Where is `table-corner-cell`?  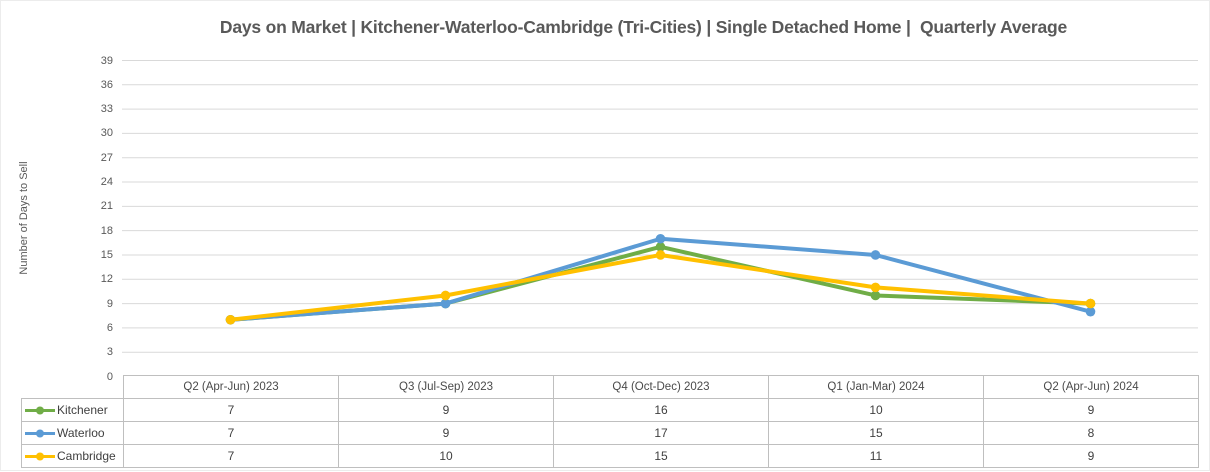
table-corner-cell is located at coordinates (72, 387).